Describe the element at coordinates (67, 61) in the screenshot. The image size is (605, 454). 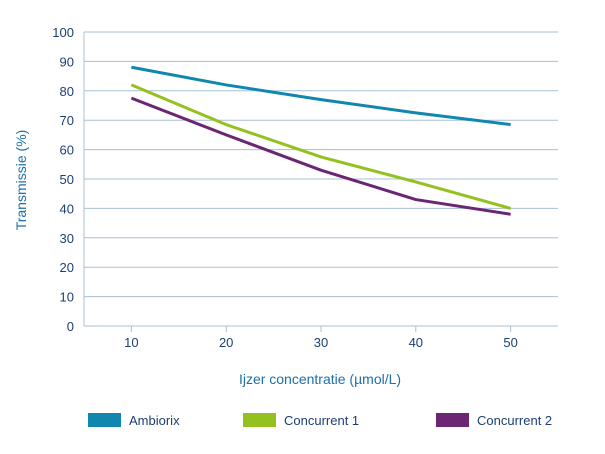
I see `y-tick-label: 90` at that location.